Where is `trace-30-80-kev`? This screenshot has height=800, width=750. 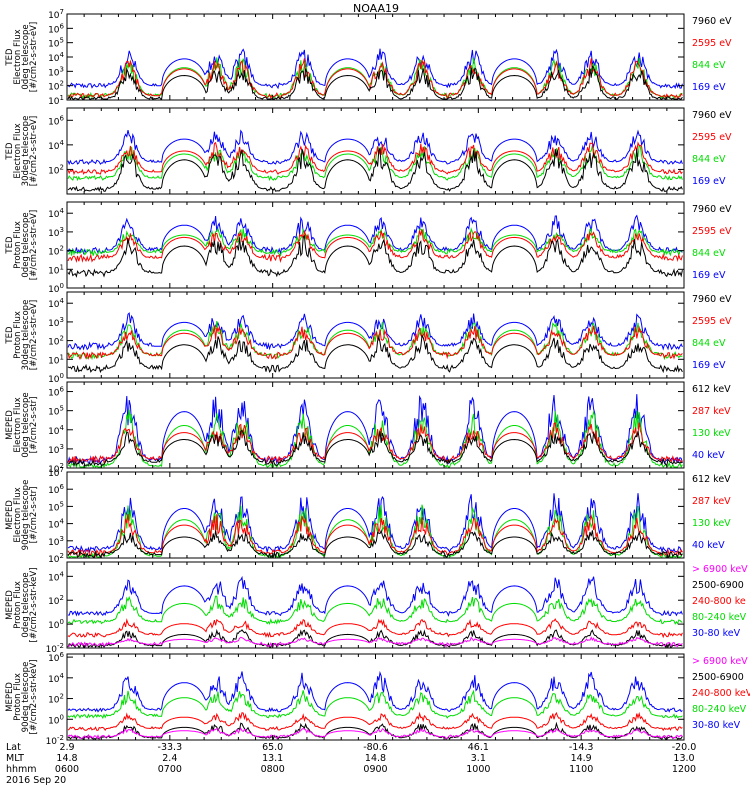
trace-30-80-kev is located at coordinates (375, 596).